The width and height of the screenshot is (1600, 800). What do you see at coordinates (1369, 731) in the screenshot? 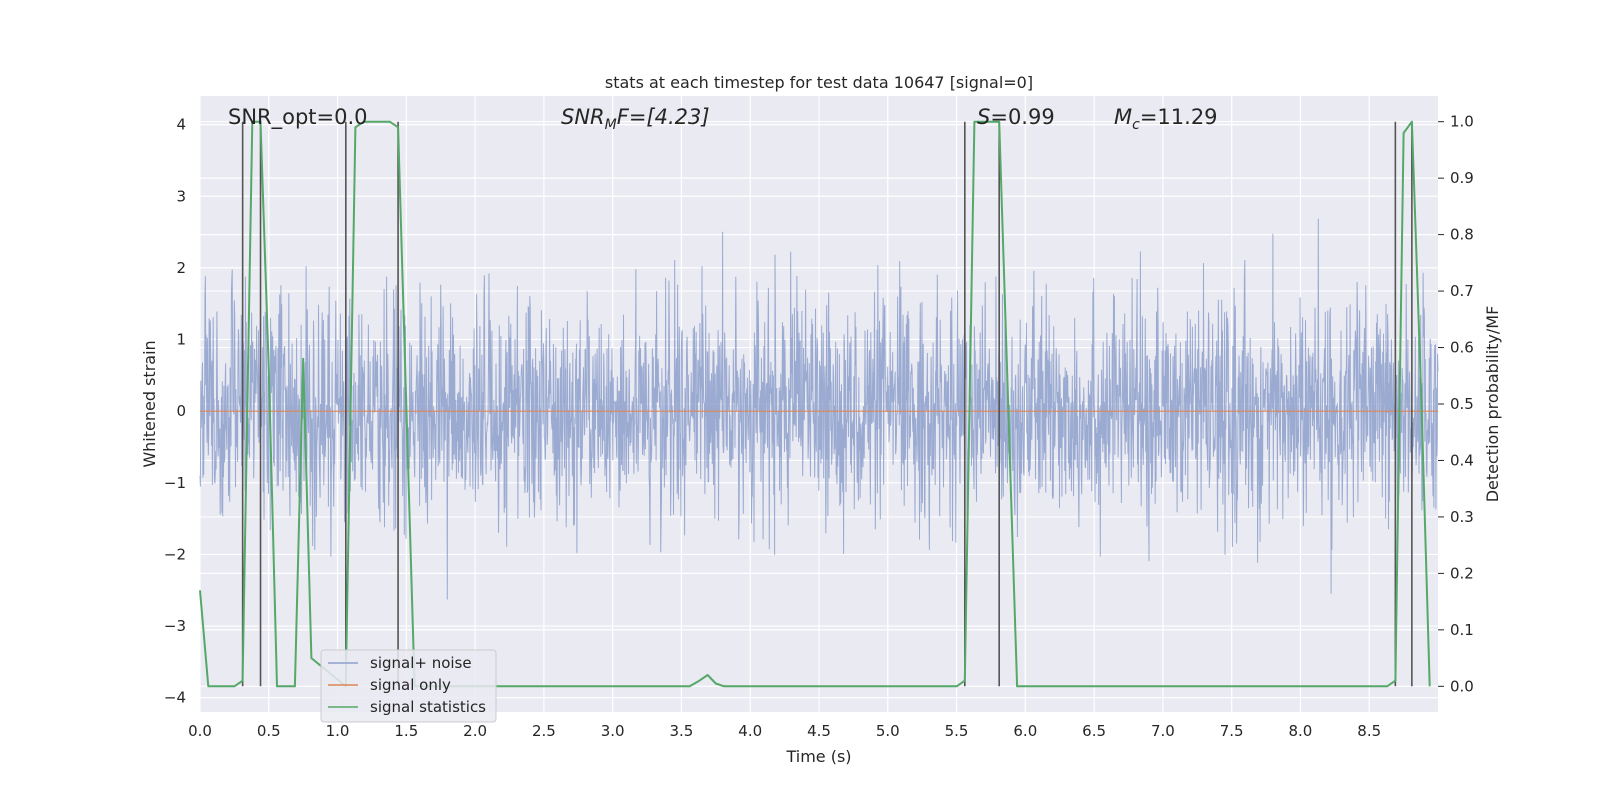
I see `x-tick-17: 8.5` at bounding box center [1369, 731].